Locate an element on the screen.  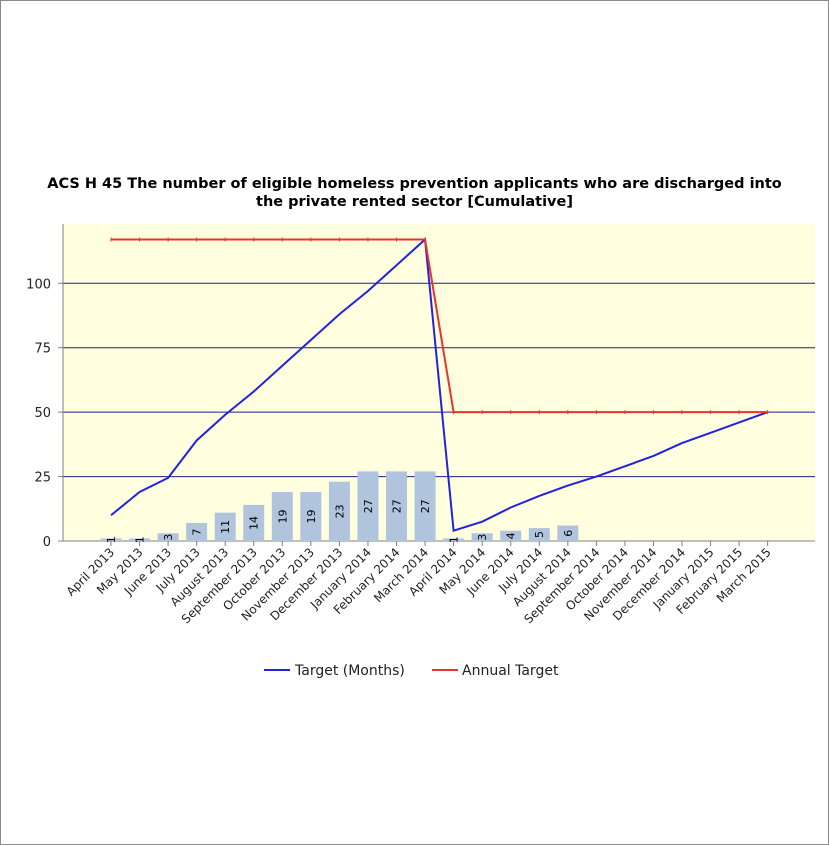
bar-value-label: 7 is located at coordinates (197, 531).